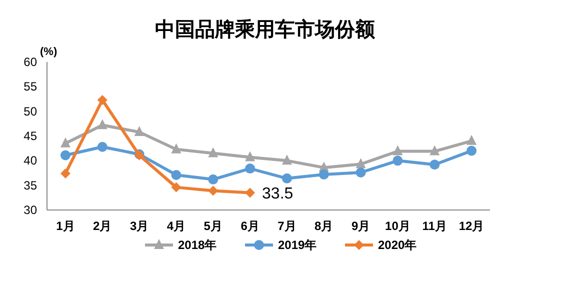  Describe the element at coordinates (139, 226) in the screenshot. I see `x-tick-label: 3月` at that location.